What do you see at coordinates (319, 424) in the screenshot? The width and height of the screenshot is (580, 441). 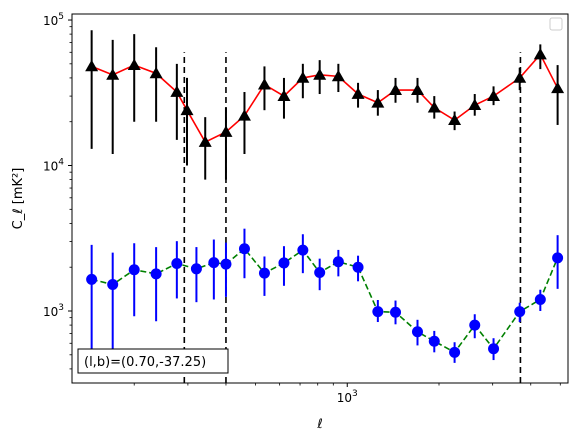 I see `x-axis-label: ℓ` at bounding box center [319, 424].